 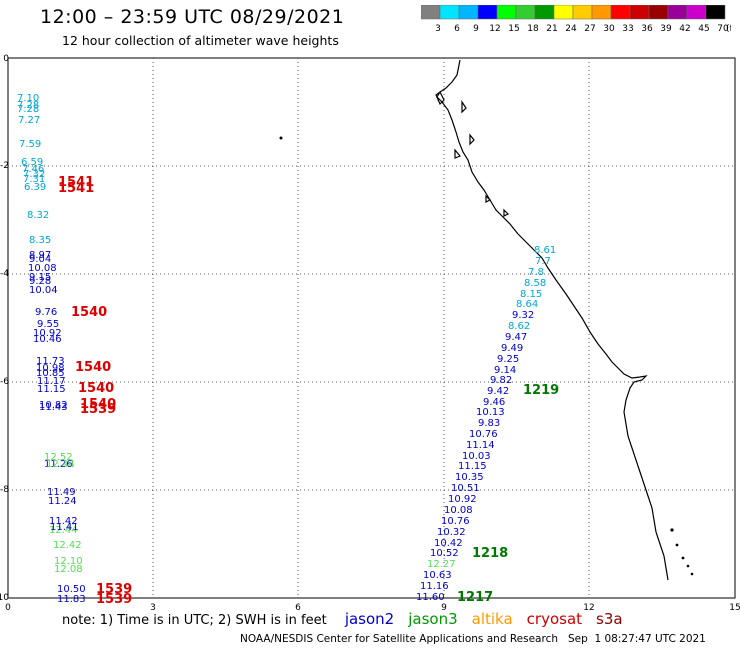 What do you see at coordinates (516, 337) in the screenshot?
I see `wave-height-label: 9.47` at bounding box center [516, 337].